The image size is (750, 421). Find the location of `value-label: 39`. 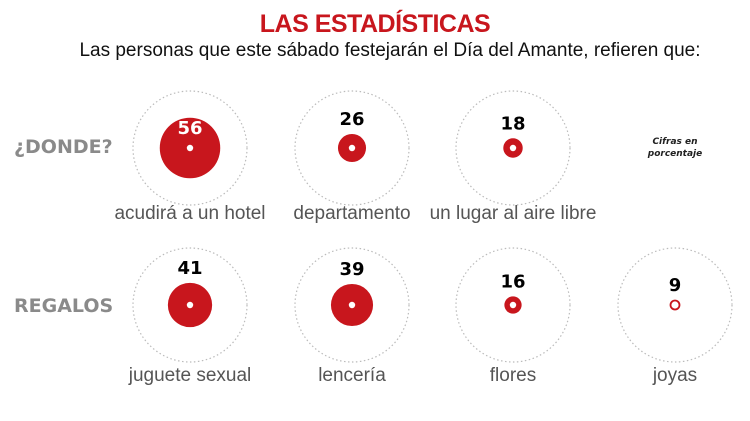

value-label: 39 is located at coordinates (351, 269).